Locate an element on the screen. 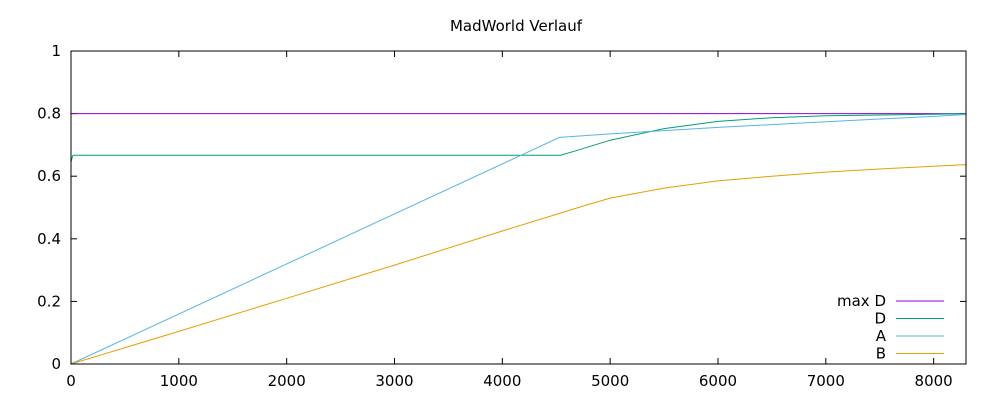 This screenshot has height=400, width=1000. chart-title: MadWorld Verlauf is located at coordinates (516, 26).